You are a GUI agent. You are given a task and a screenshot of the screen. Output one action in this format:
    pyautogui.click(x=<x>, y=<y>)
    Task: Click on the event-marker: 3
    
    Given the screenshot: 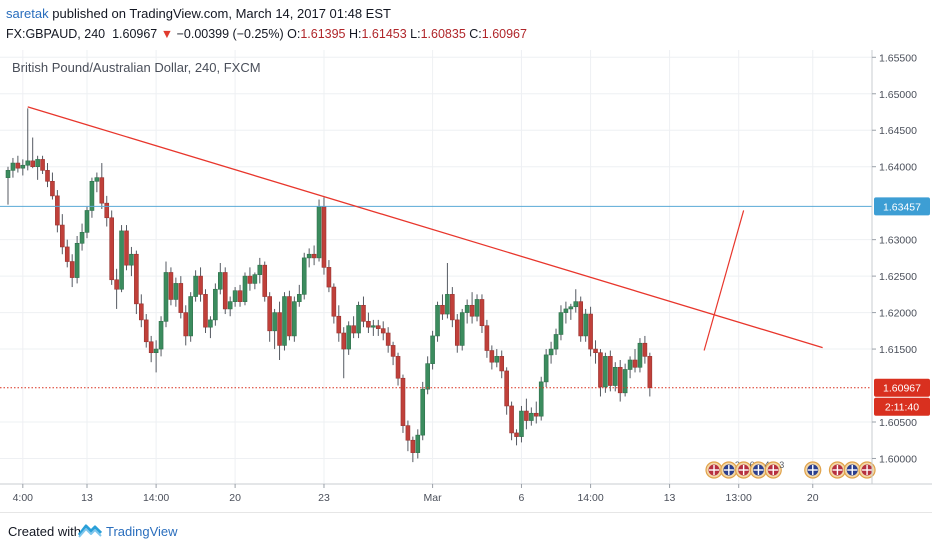 What is the action you would take?
    pyautogui.click(x=774, y=469)
    